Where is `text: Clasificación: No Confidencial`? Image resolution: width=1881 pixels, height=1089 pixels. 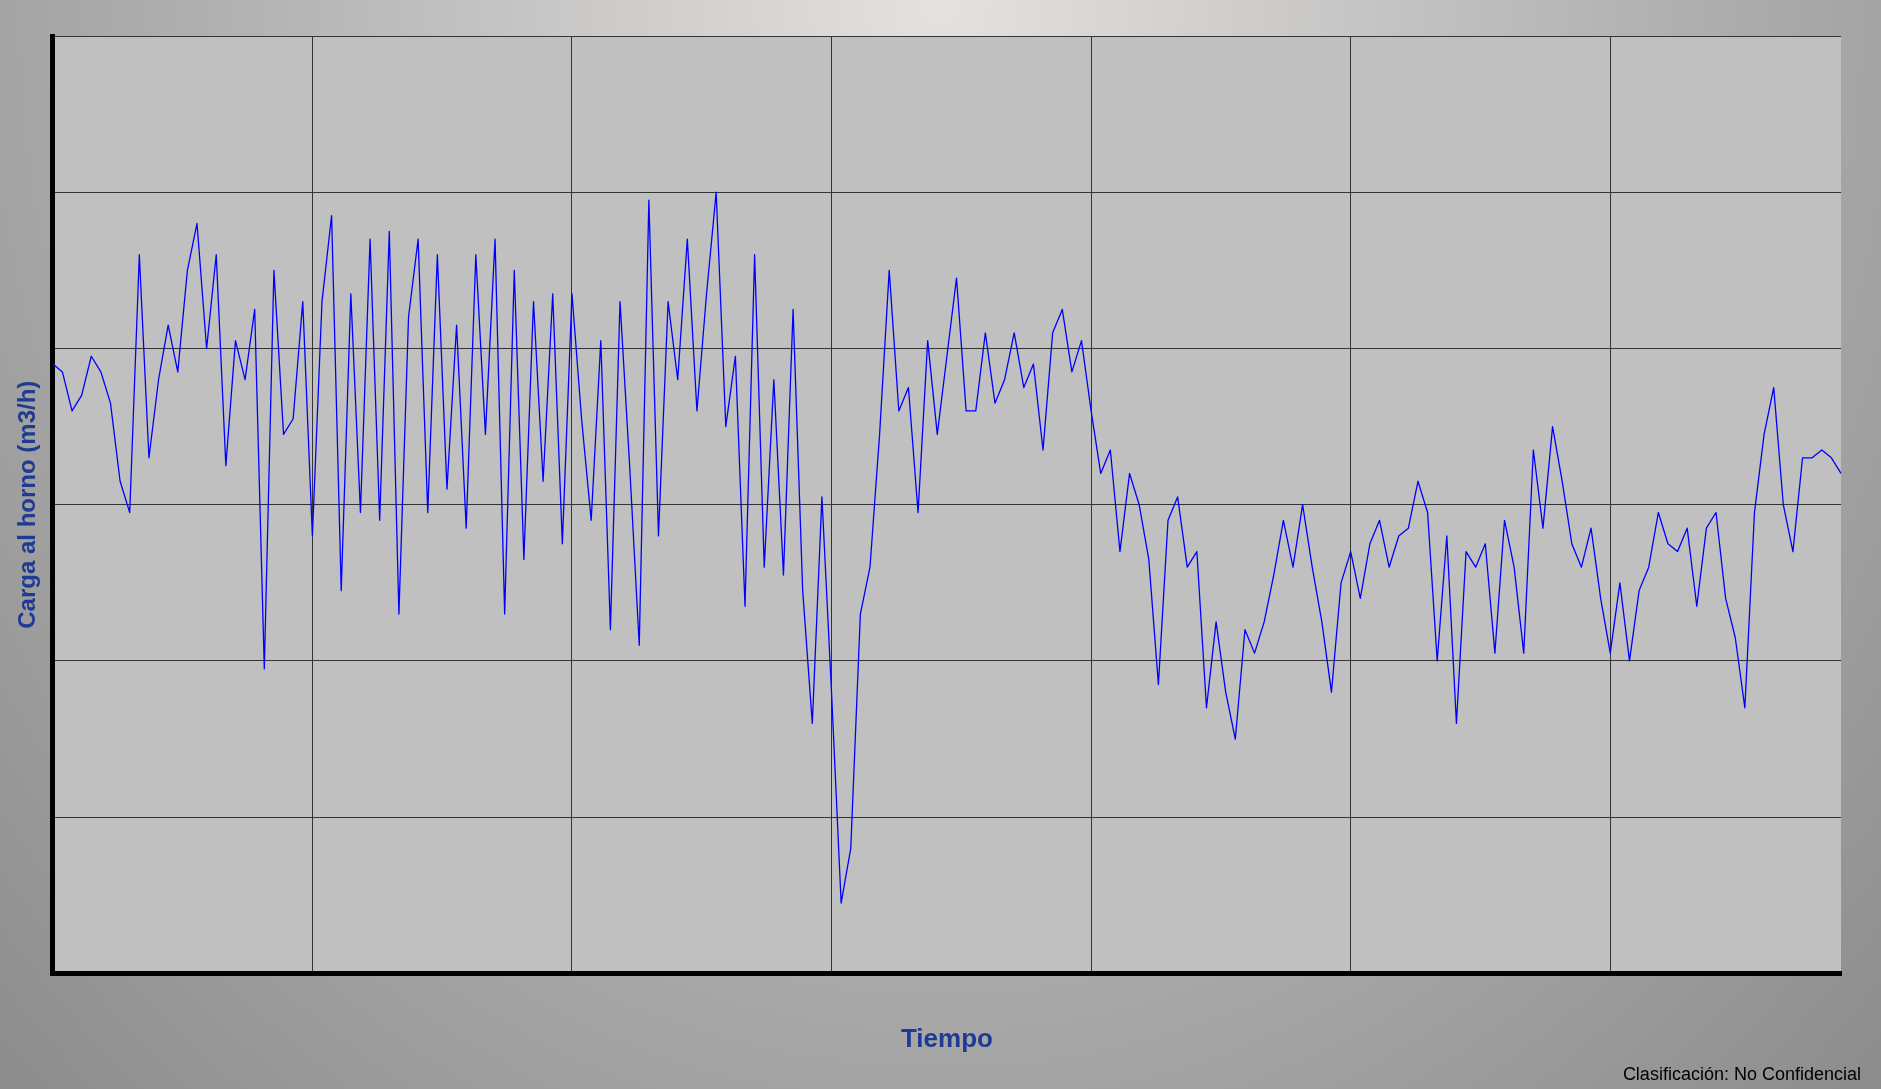
text: Clasificación: No Confidencial is located at coordinates (1741, 1074).